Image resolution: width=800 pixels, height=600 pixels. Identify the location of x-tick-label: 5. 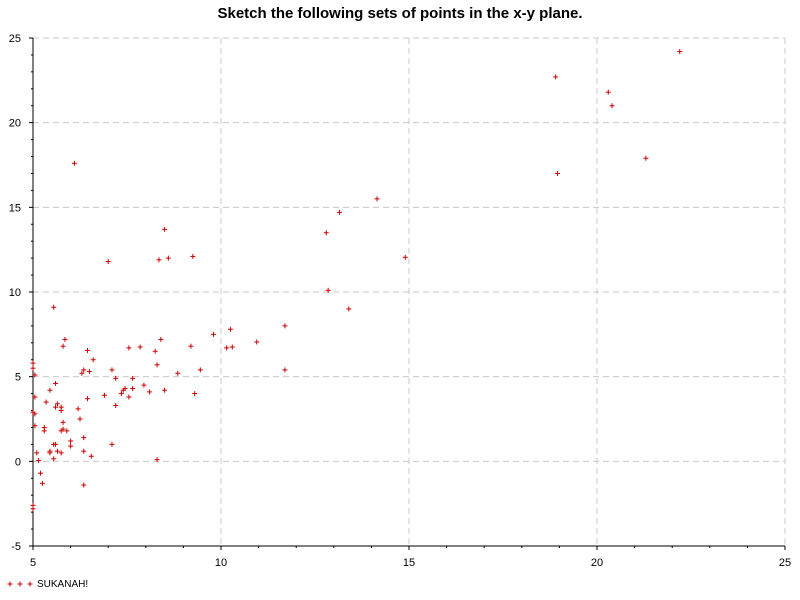
(33, 563).